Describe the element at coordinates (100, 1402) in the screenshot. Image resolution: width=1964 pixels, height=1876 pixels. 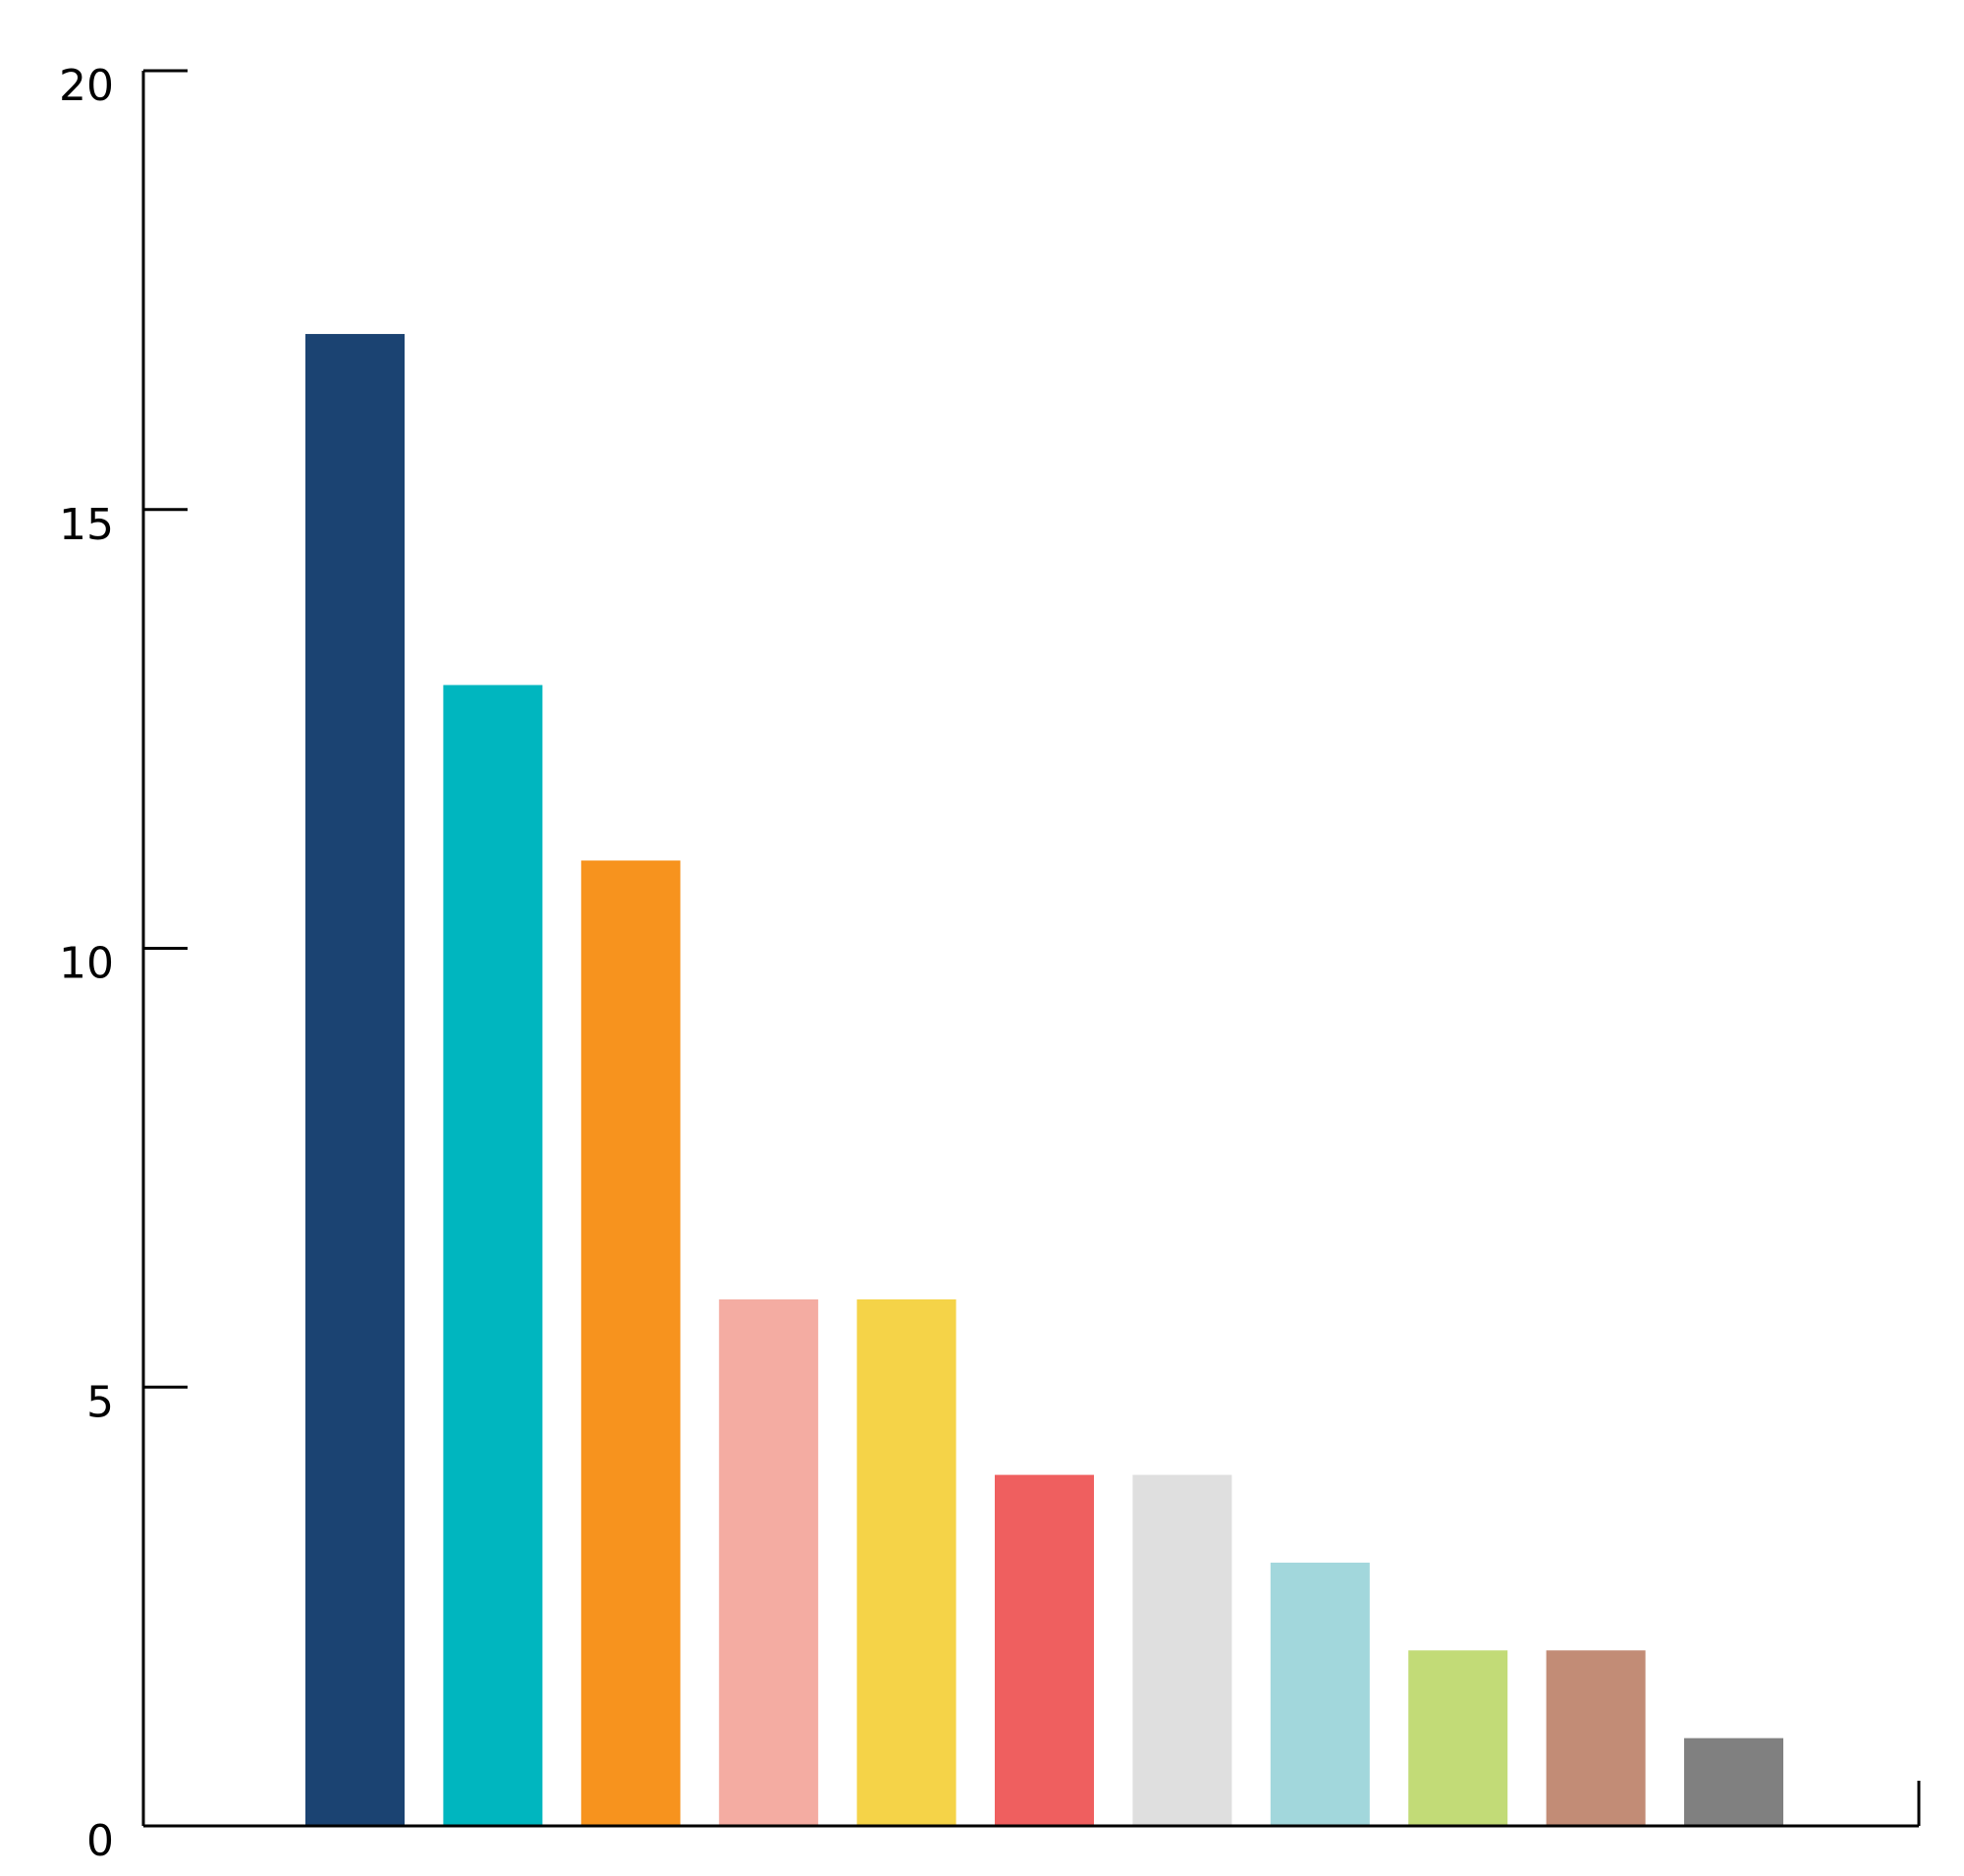
I see `y-tick-label-5: 5` at that location.